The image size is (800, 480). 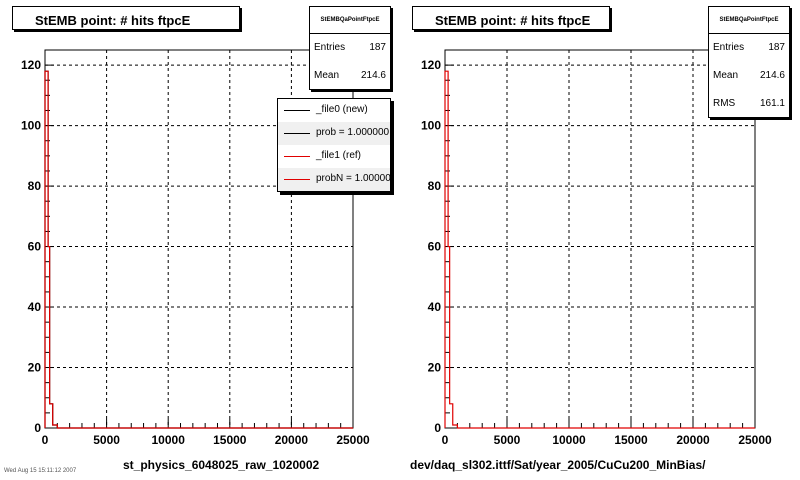 What do you see at coordinates (297, 110) in the screenshot?
I see `legend-line-new` at bounding box center [297, 110].